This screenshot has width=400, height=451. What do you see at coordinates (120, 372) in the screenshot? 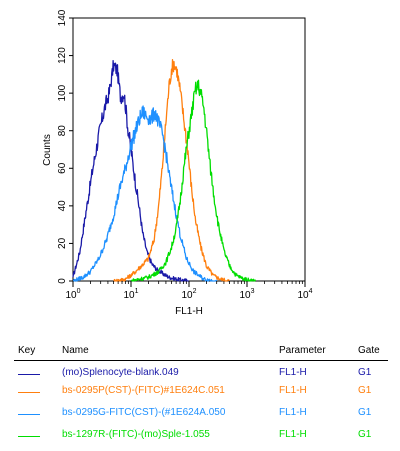
I see `legend-series-name: (mo)Splenocyte-blank.049` at bounding box center [120, 372].